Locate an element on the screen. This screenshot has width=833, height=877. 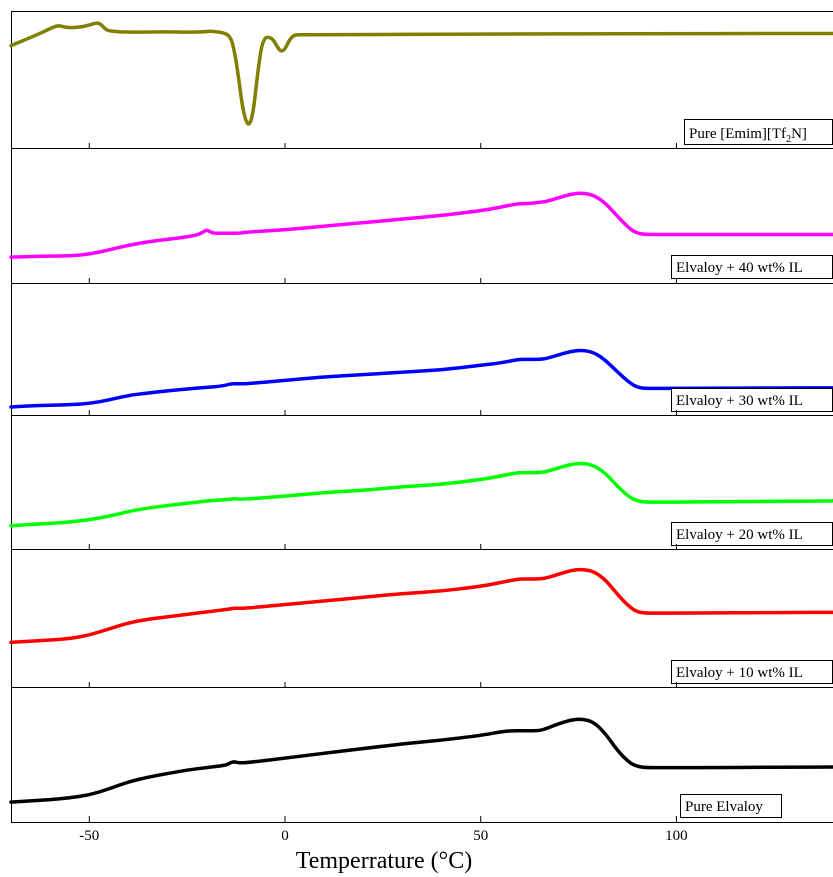
legend-label-text-5: Elvaloy + 10 wt% IL is located at coordinates (739, 673).